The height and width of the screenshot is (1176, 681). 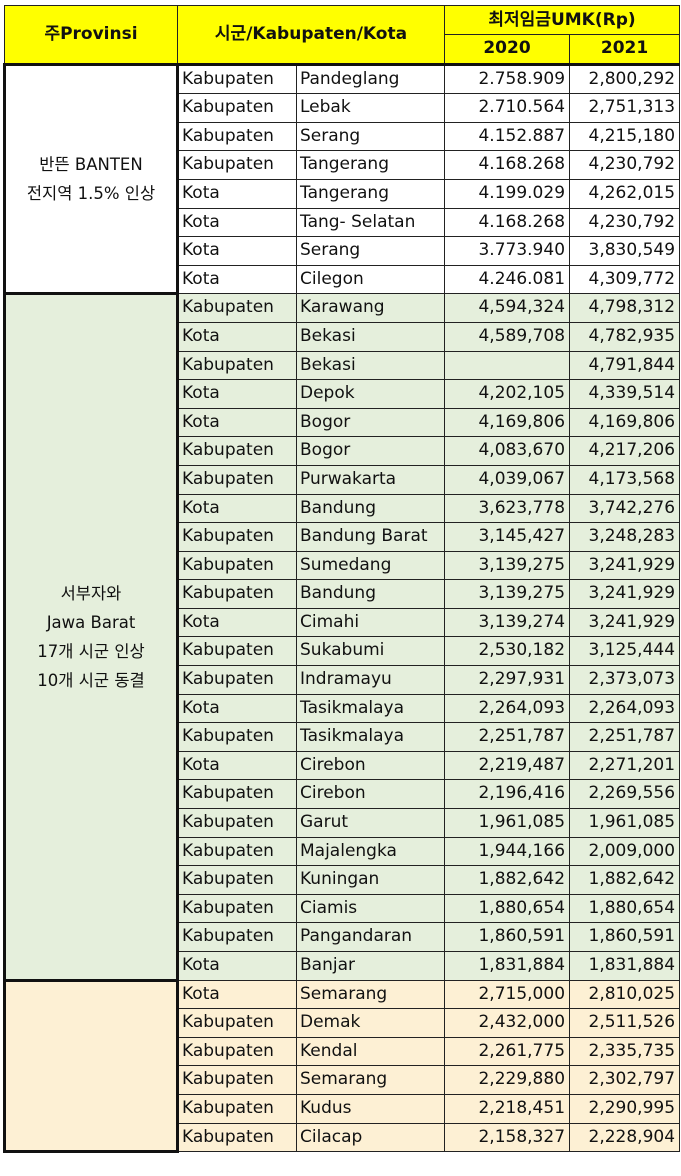 What do you see at coordinates (507, 336) in the screenshot?
I see `wage-2020-cell: 4,589,708` at bounding box center [507, 336].